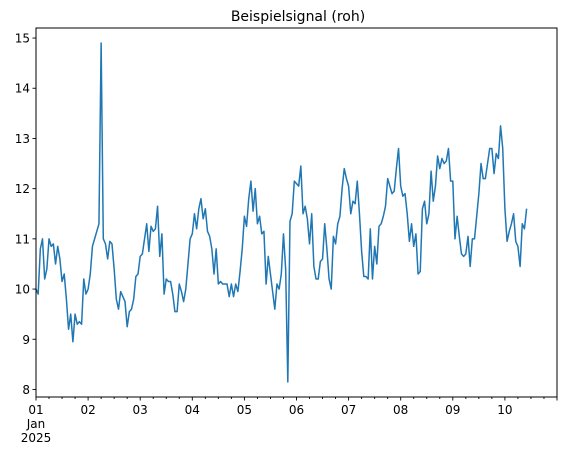 The height and width of the screenshot is (461, 566). What do you see at coordinates (400, 410) in the screenshot?
I see `x-tick-label: 08` at bounding box center [400, 410].